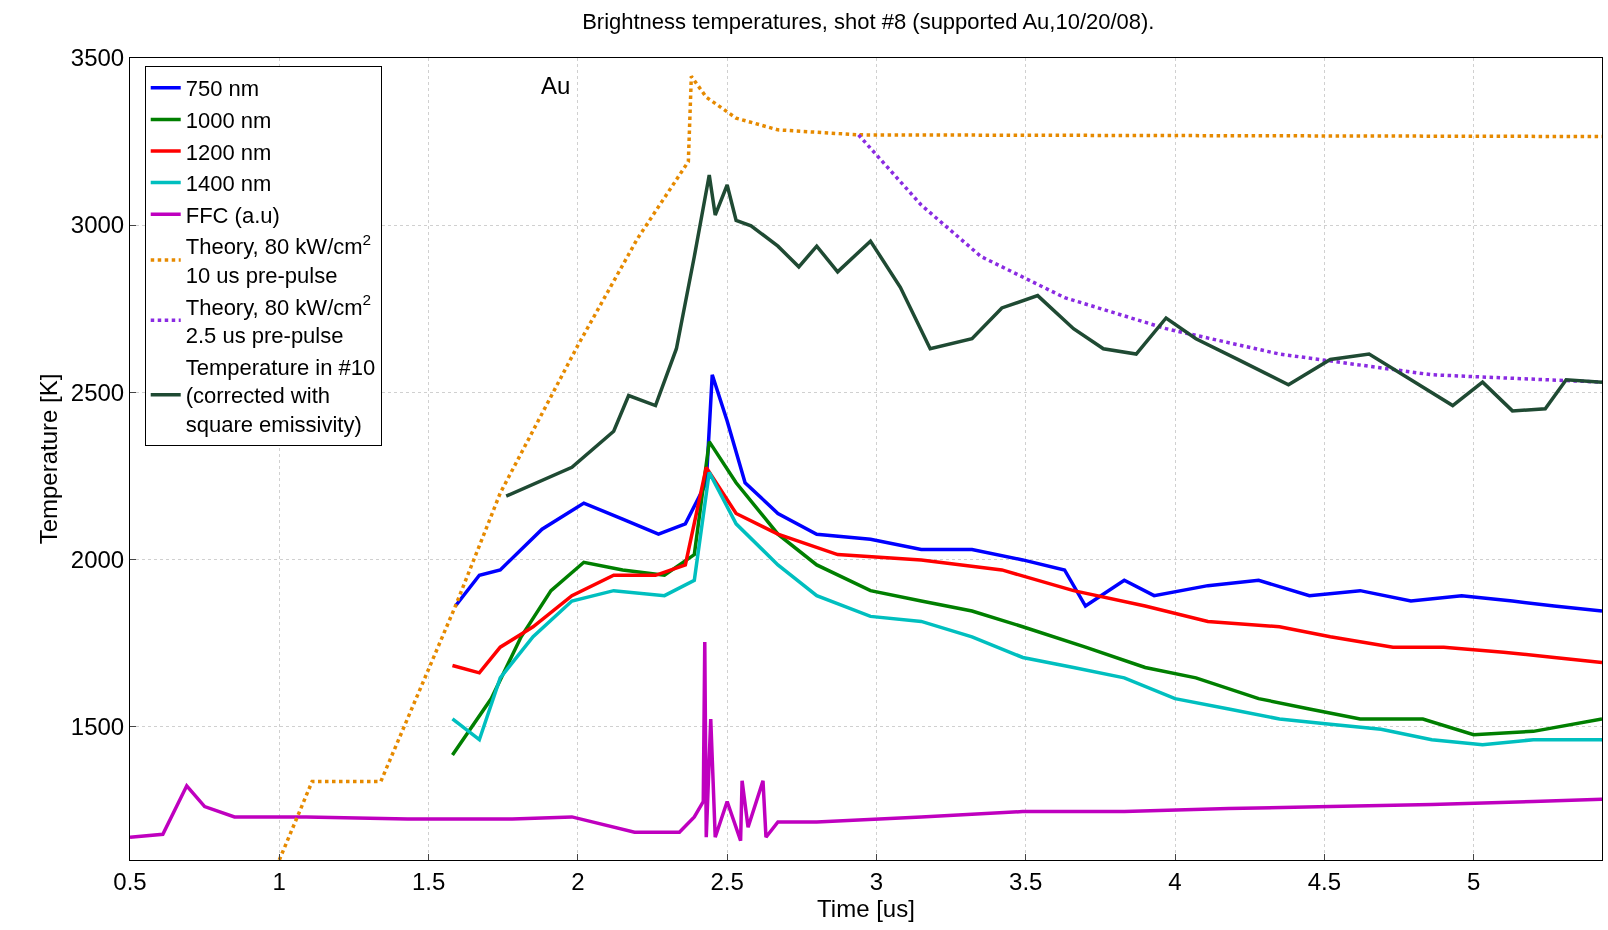 The width and height of the screenshot is (1608, 930). What do you see at coordinates (222, 89) in the screenshot?
I see `legend-label: 750 nm` at bounding box center [222, 89].